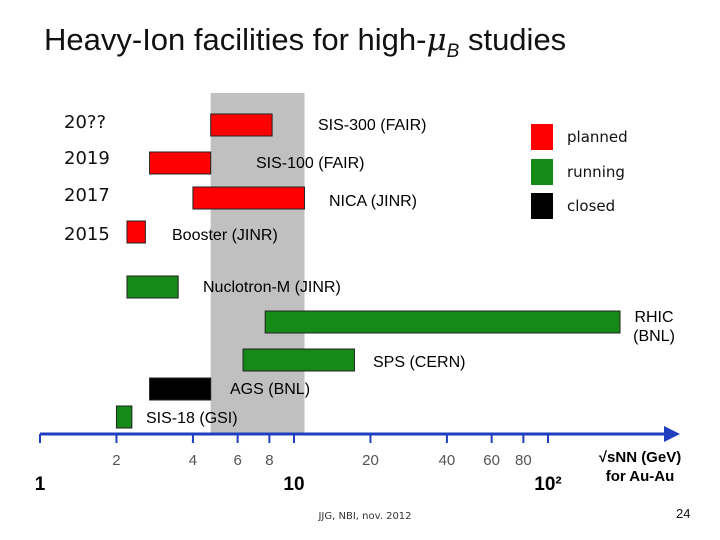 This screenshot has width=720, height=540. I want to click on legend-label-closed: closed, so click(591, 206).